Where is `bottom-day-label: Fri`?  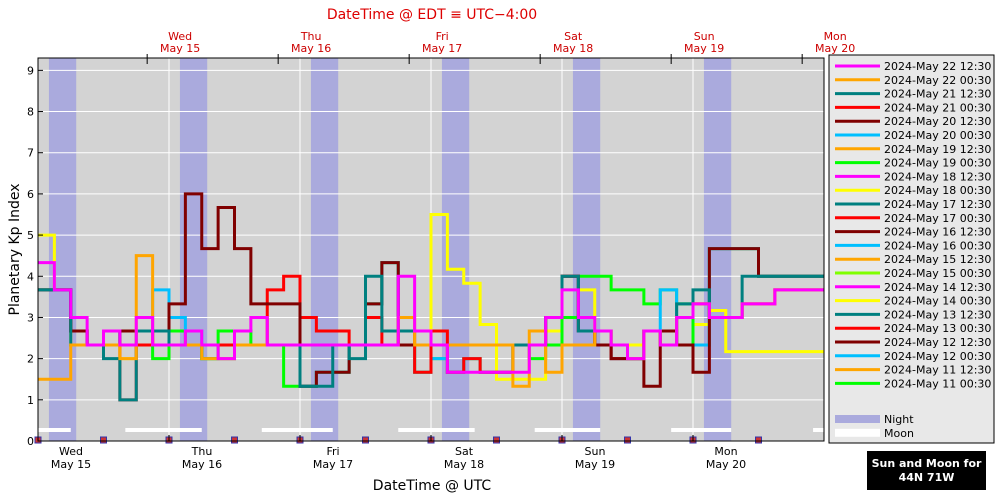
bottom-day-label: Fri is located at coordinates (332, 451).